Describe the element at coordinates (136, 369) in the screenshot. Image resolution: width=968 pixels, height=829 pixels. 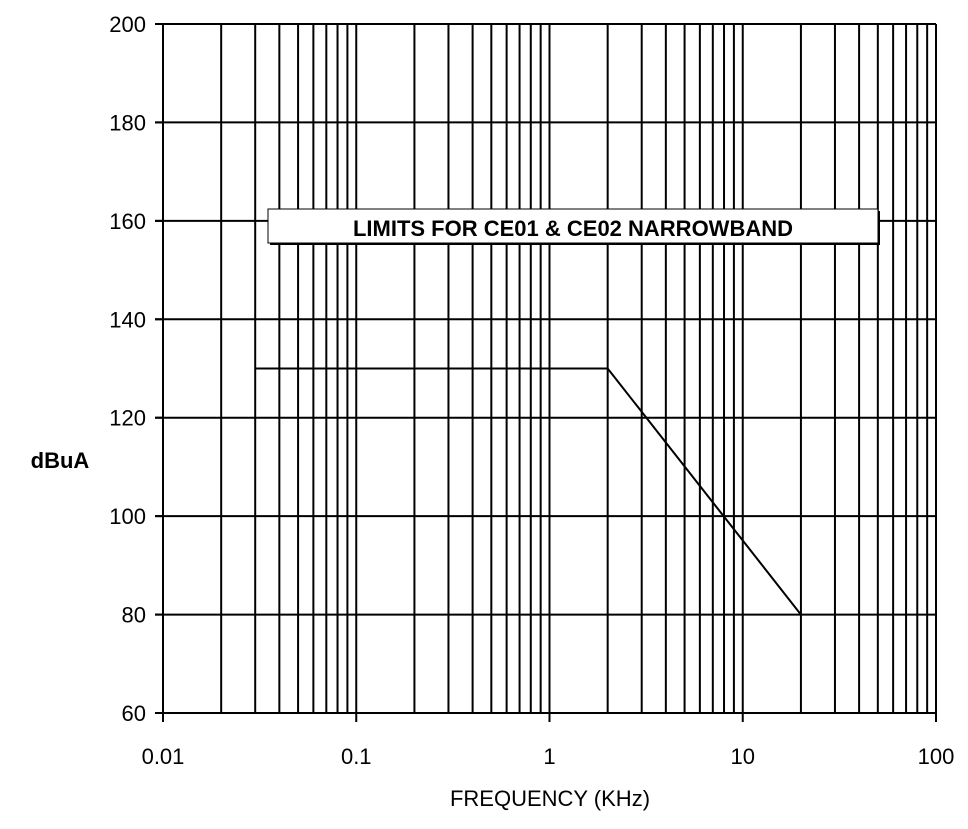
I see `y-ticks: 60 80 100 120 140 160 180 200` at that location.